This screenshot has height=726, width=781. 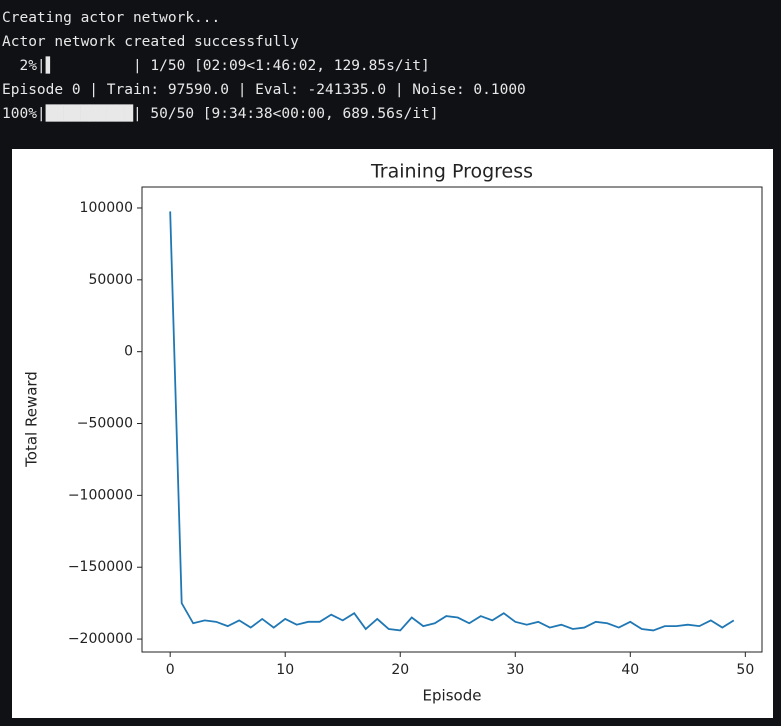 What do you see at coordinates (216, 66) in the screenshot?
I see `console-line: 2%|▌ | 1/50 [02:09<1:46:02, 129.85s/it]` at bounding box center [216, 66].